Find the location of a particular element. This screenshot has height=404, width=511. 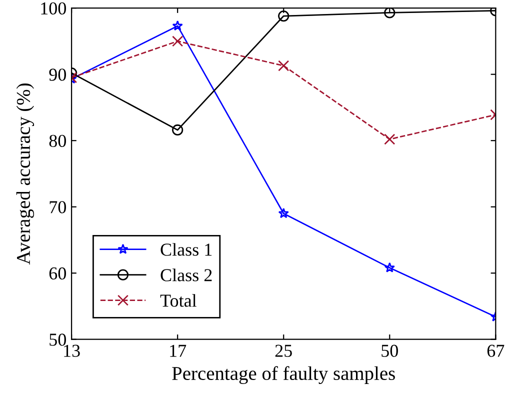

y-tick-label: 80 is located at coordinates (57, 141).